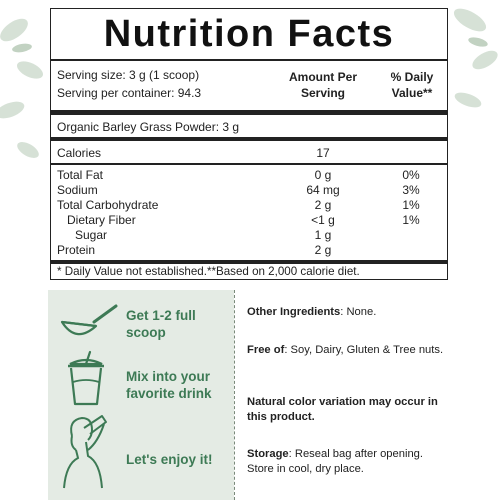  Describe the element at coordinates (323, 205) in the screenshot. I see `nutrient-amount-total-carbohydrate: 2 g` at that location.